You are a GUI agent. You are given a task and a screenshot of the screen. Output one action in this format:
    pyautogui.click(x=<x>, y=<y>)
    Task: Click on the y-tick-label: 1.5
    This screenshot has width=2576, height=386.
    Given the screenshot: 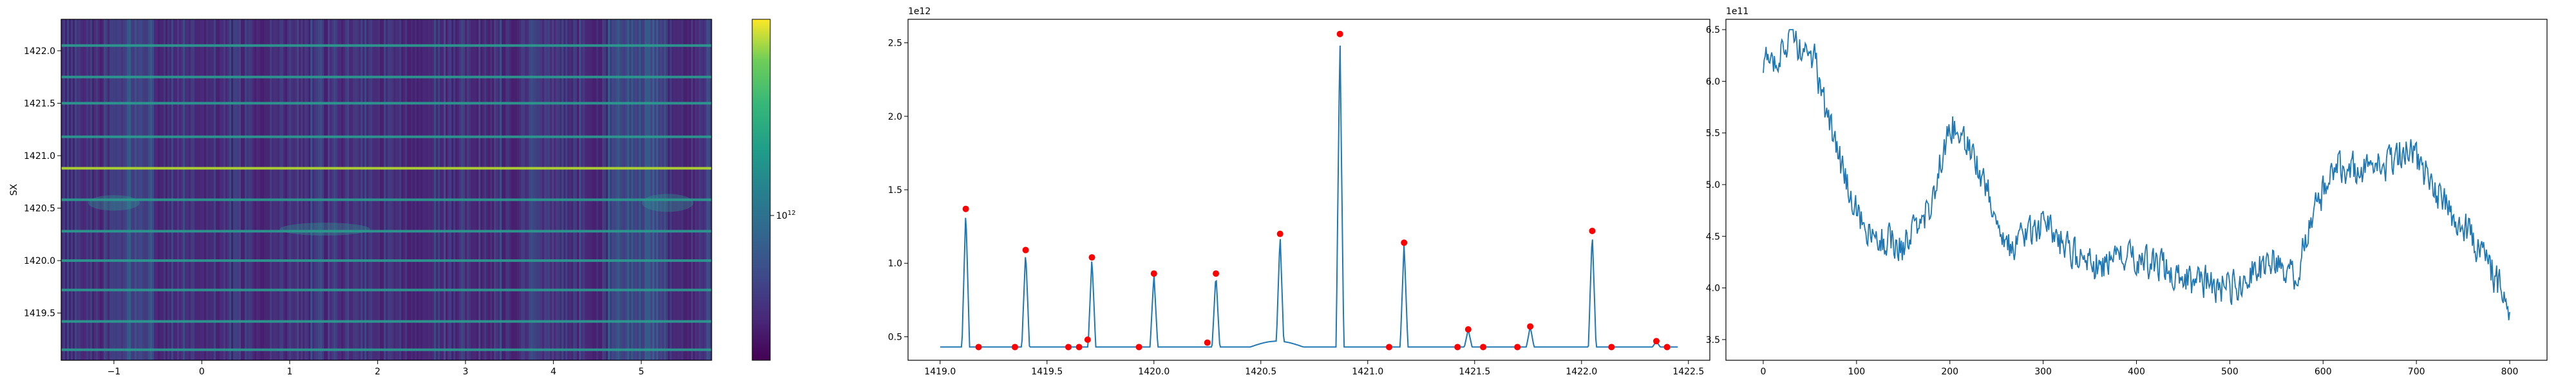 What is the action you would take?
    pyautogui.click(x=895, y=190)
    